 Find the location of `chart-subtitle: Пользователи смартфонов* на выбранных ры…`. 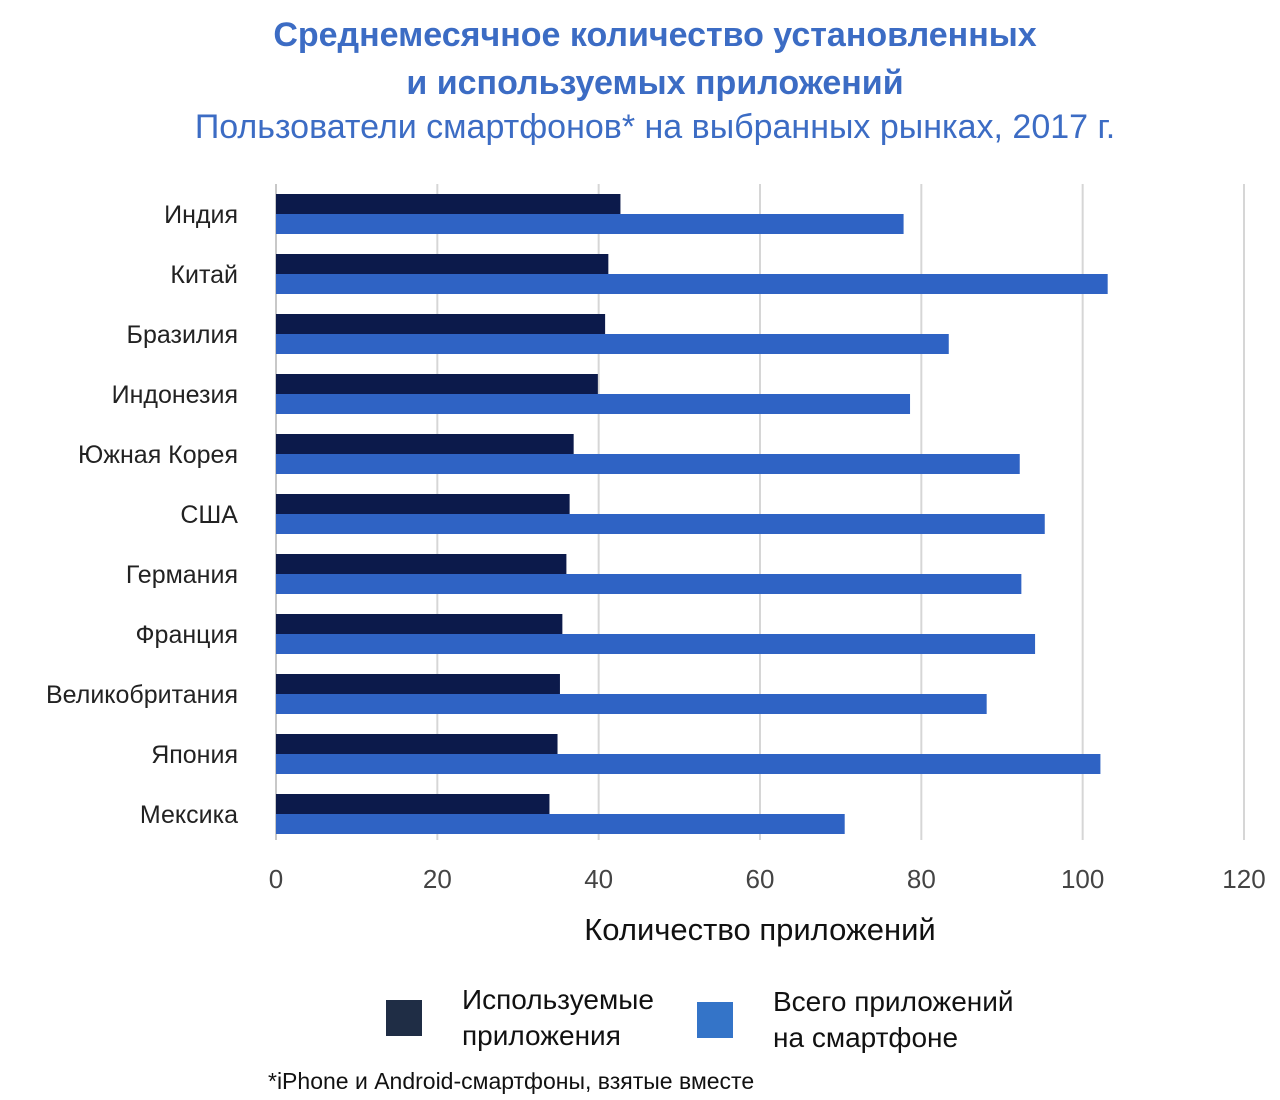

chart-subtitle: Пользователи смартфонов* на выбранных ры… is located at coordinates (655, 127).